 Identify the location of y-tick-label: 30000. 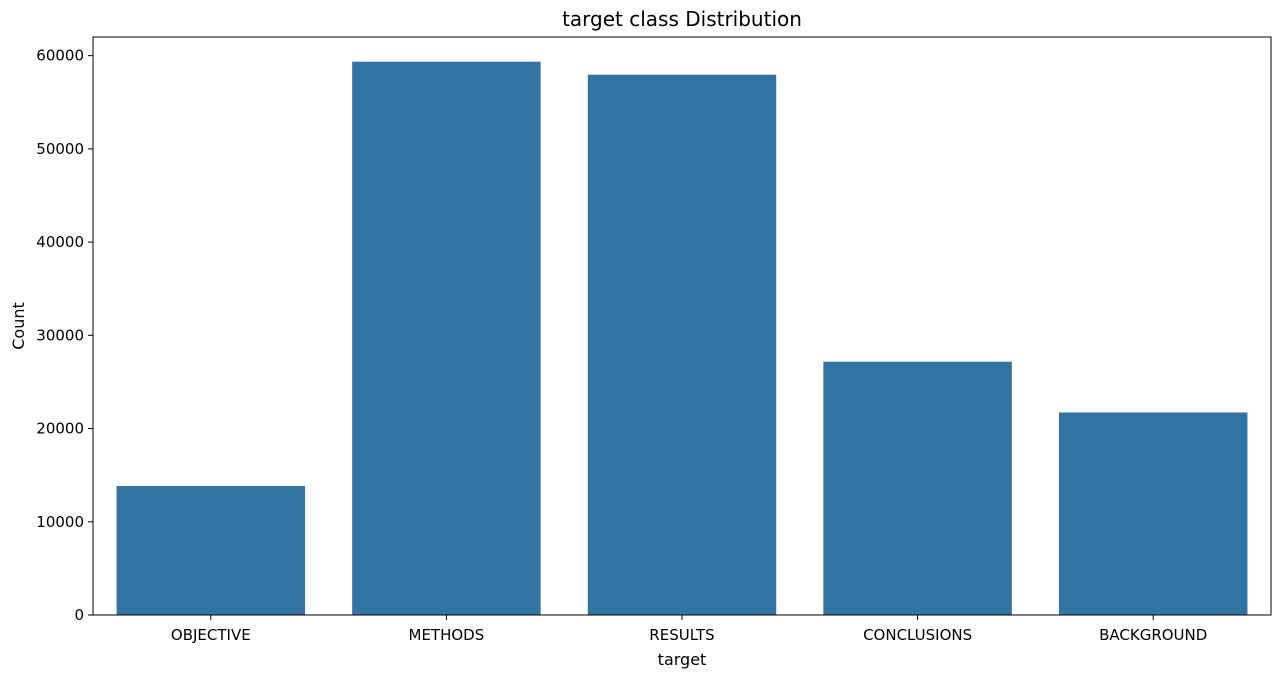
(60, 335).